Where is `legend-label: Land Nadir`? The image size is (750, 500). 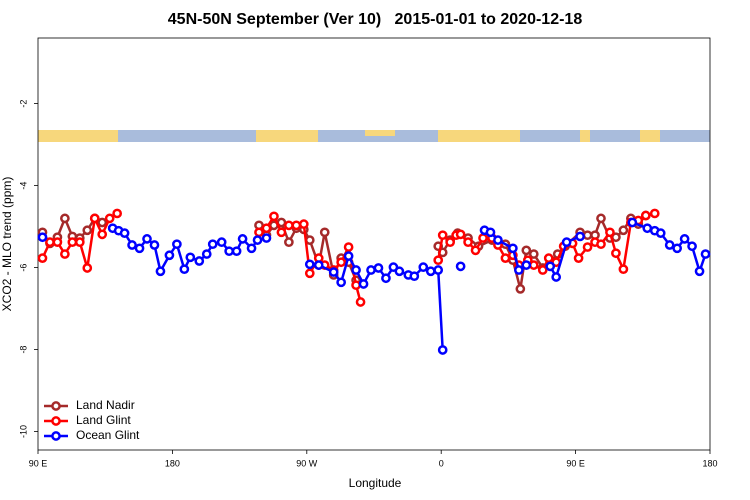
legend-label: Land Nadir is located at coordinates (105, 405).